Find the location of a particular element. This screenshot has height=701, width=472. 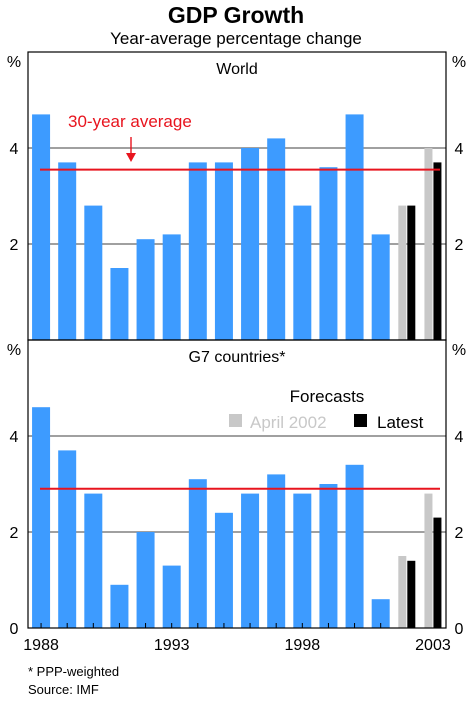

world-bar-1998 is located at coordinates (302, 272).